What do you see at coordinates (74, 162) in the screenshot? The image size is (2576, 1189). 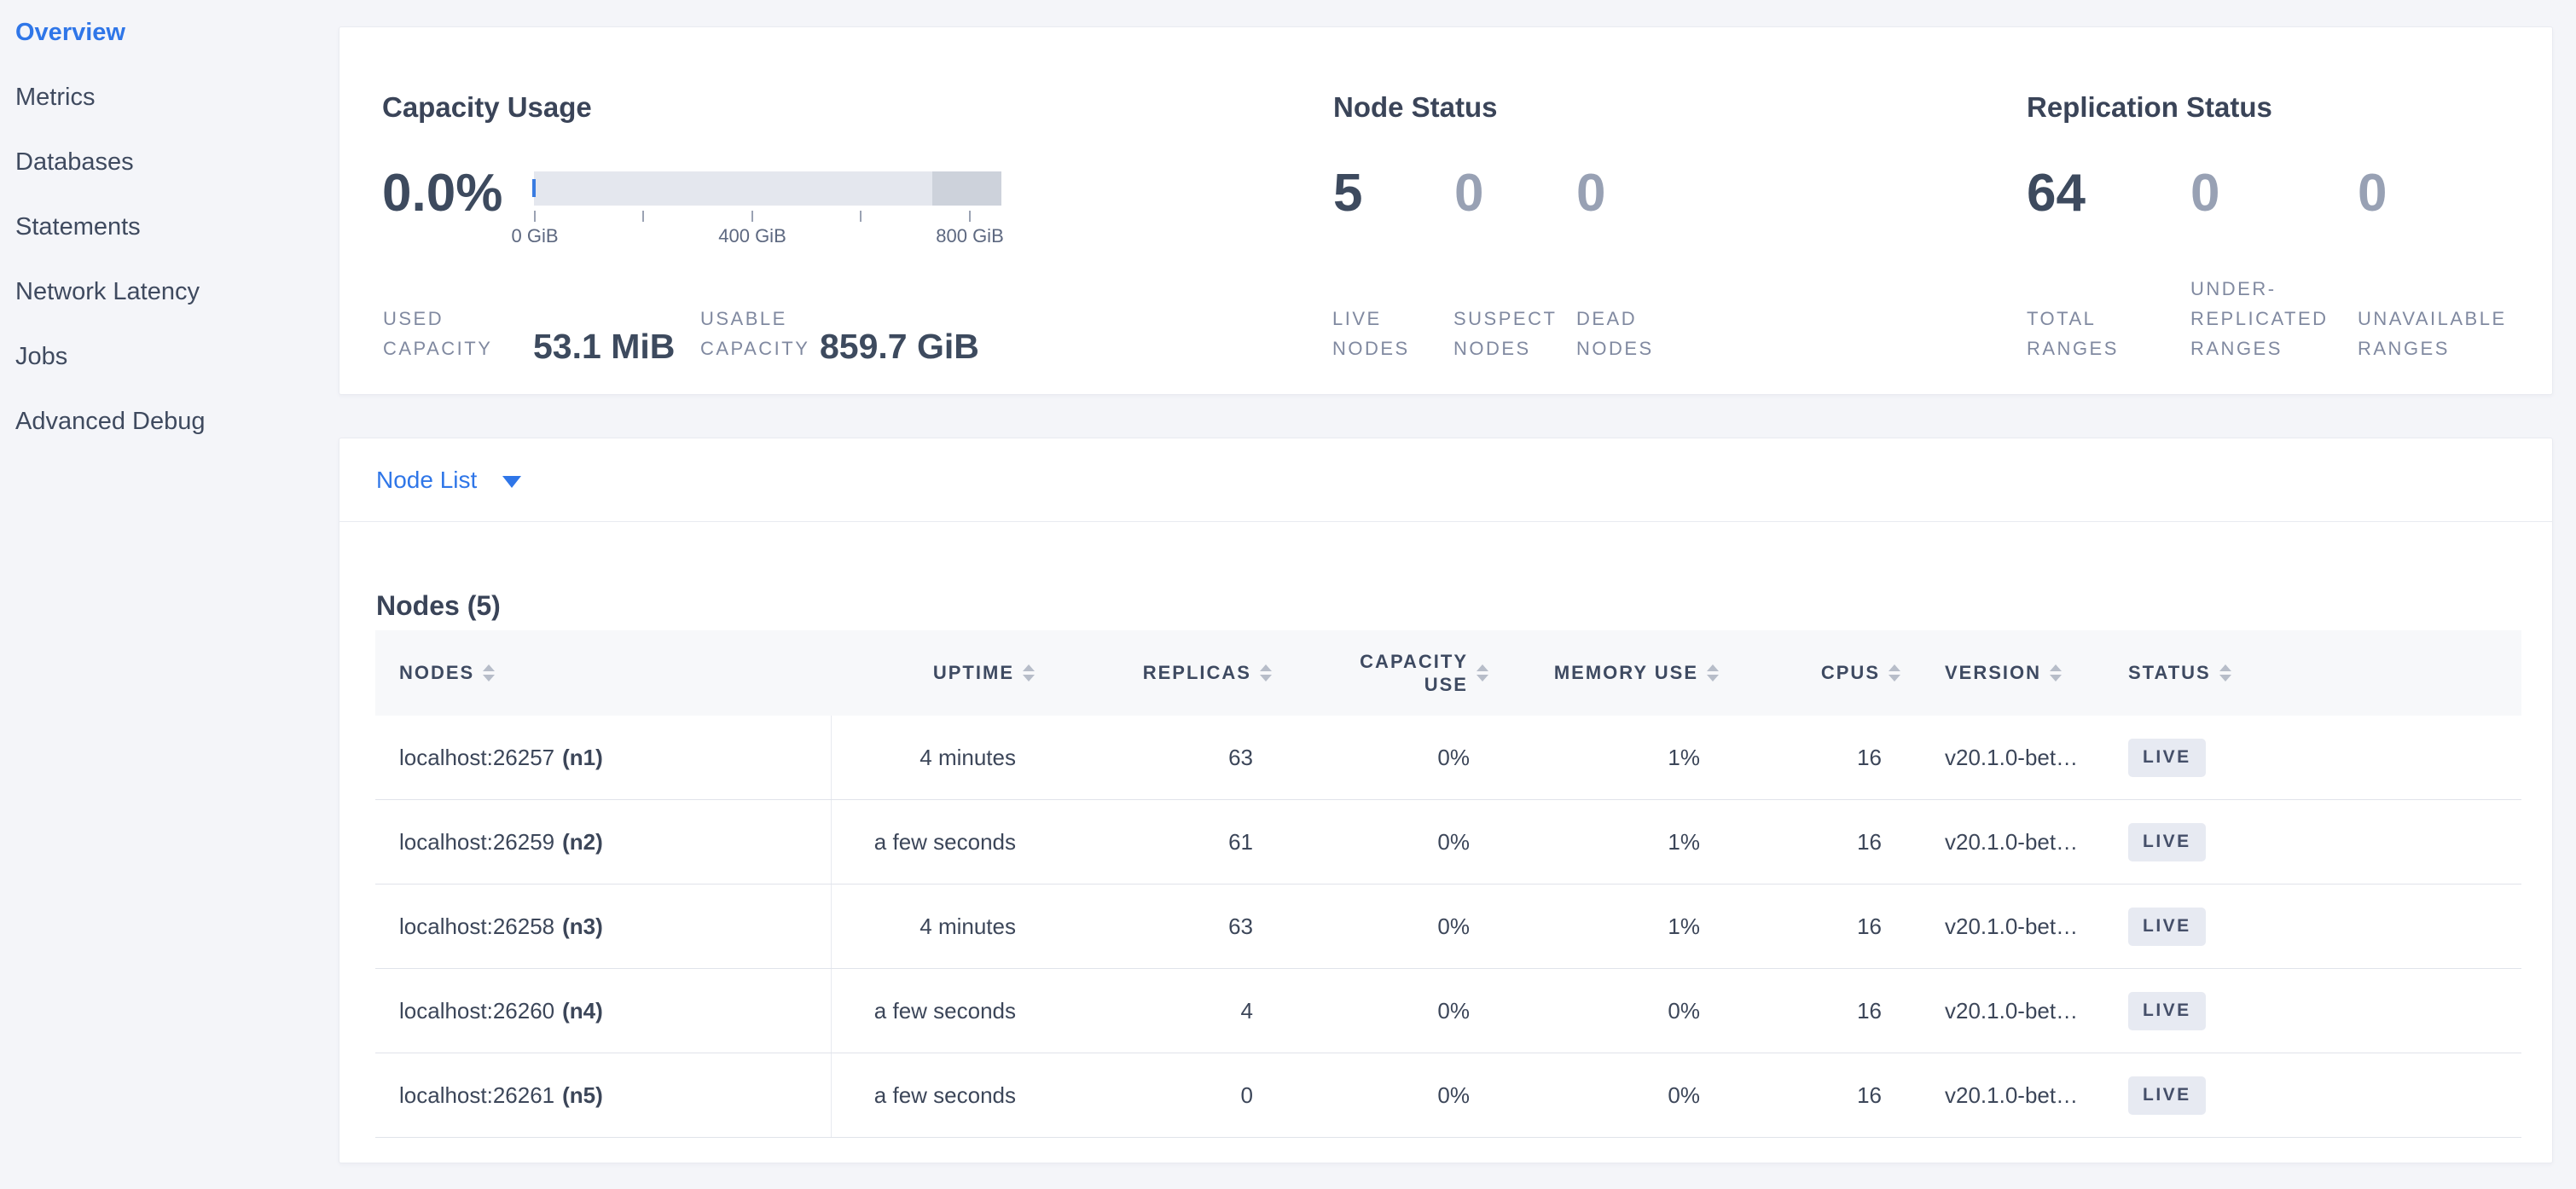 I see `sidebar-item-databases: Databases` at bounding box center [74, 162].